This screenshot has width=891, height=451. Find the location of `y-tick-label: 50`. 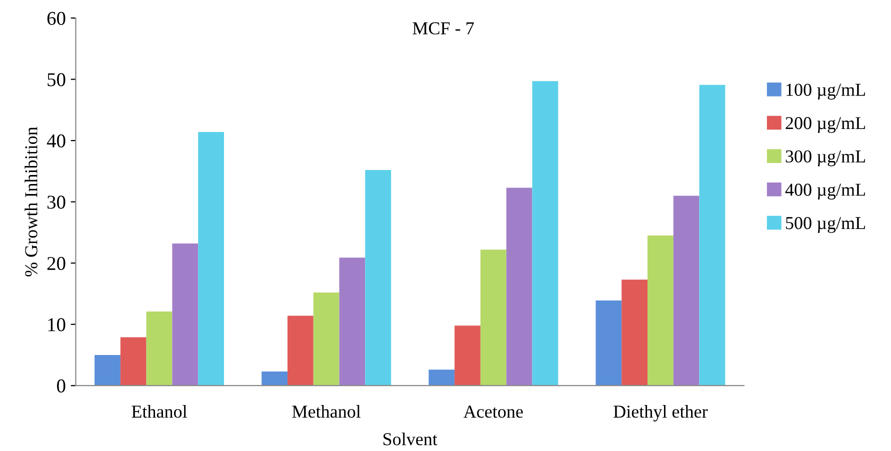

y-tick-label: 50 is located at coordinates (57, 79).